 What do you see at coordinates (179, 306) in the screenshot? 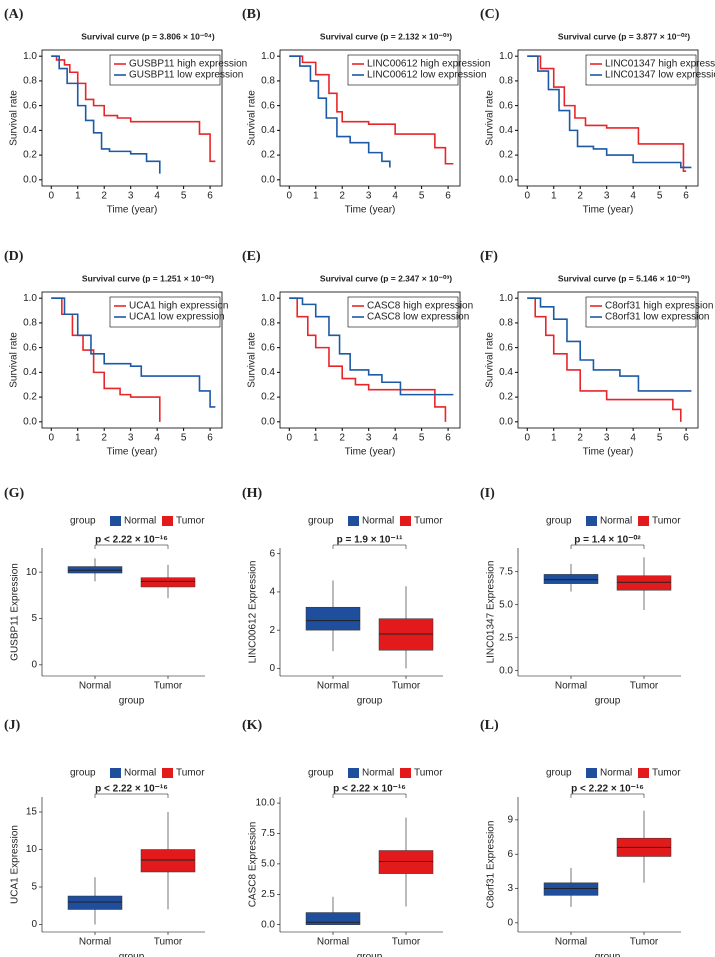
I see `legend-label: UCA1 high expression` at bounding box center [179, 306].